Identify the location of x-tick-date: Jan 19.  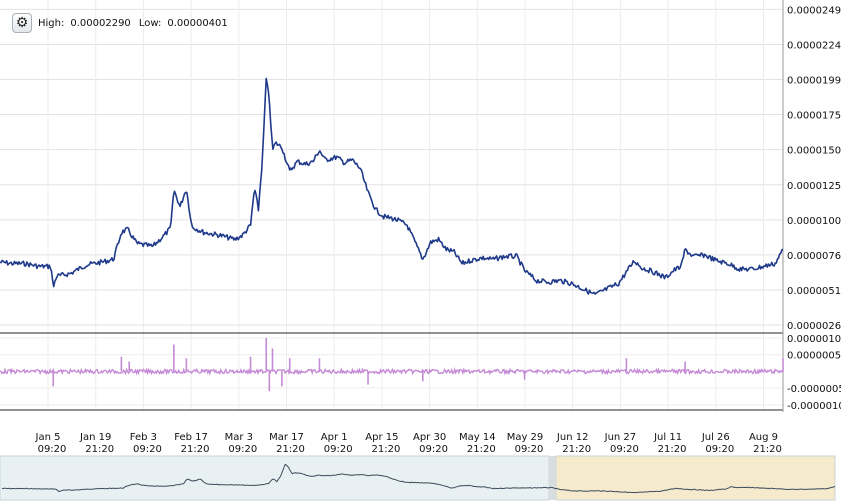
(95, 437).